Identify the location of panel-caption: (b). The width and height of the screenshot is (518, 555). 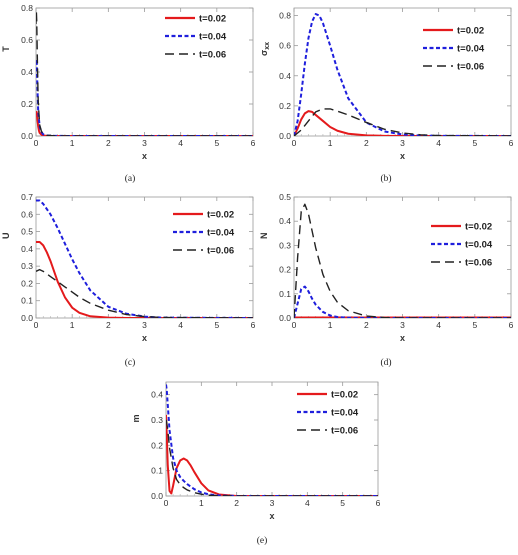
(385, 178).